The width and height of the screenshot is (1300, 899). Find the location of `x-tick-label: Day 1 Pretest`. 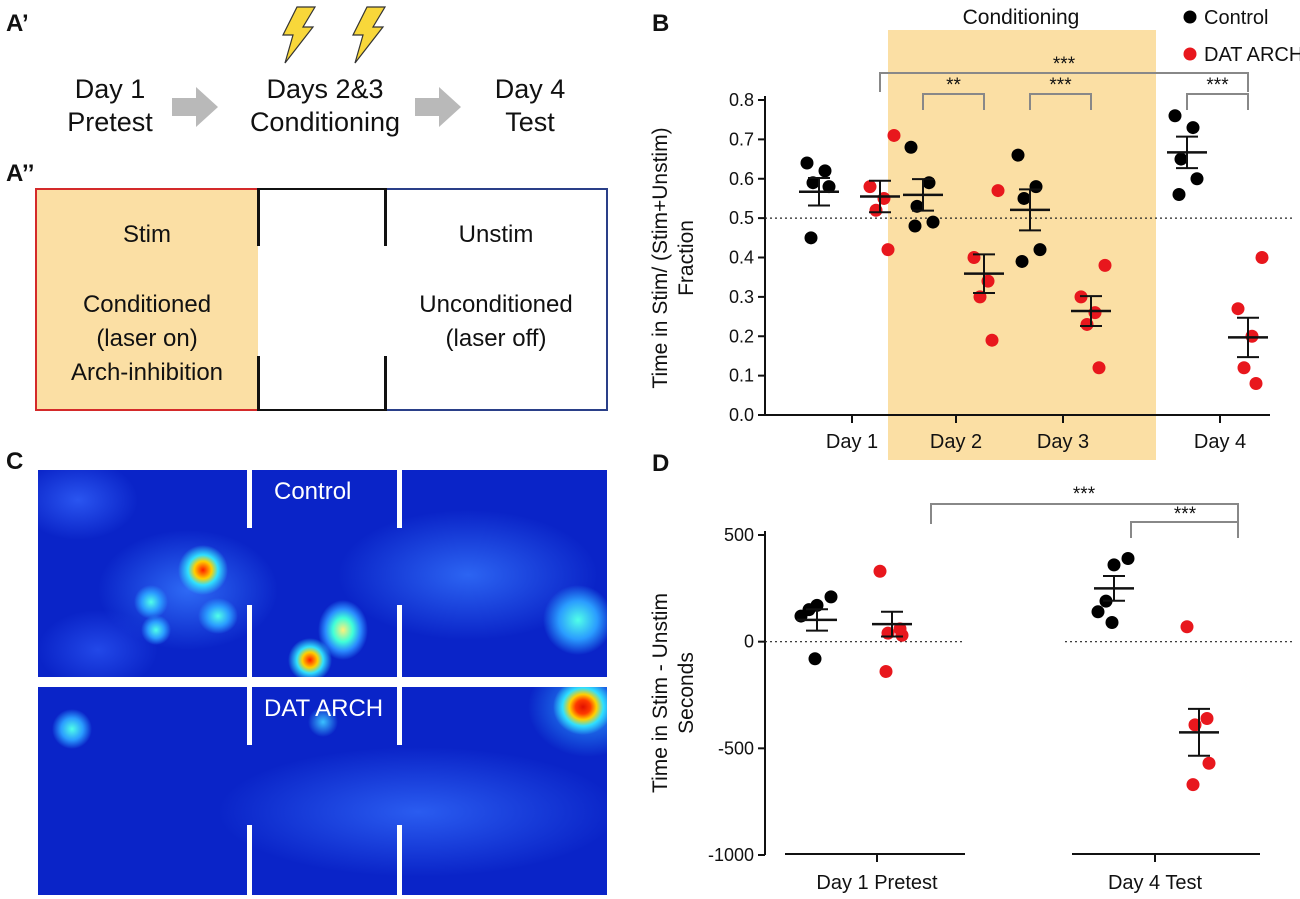

x-tick-label: Day 1 Pretest is located at coordinates (877, 883).